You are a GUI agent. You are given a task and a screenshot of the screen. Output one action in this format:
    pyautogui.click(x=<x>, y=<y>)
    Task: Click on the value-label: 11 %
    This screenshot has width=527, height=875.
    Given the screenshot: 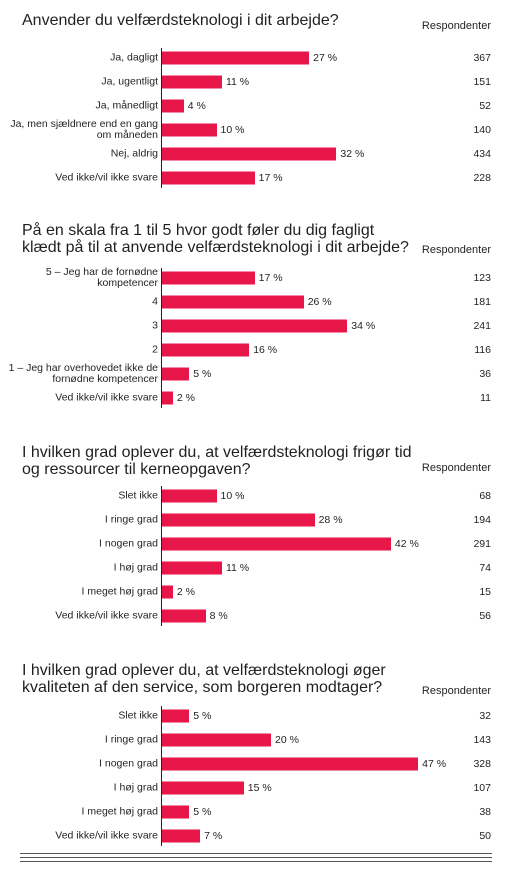 What is the action you would take?
    pyautogui.click(x=237, y=568)
    